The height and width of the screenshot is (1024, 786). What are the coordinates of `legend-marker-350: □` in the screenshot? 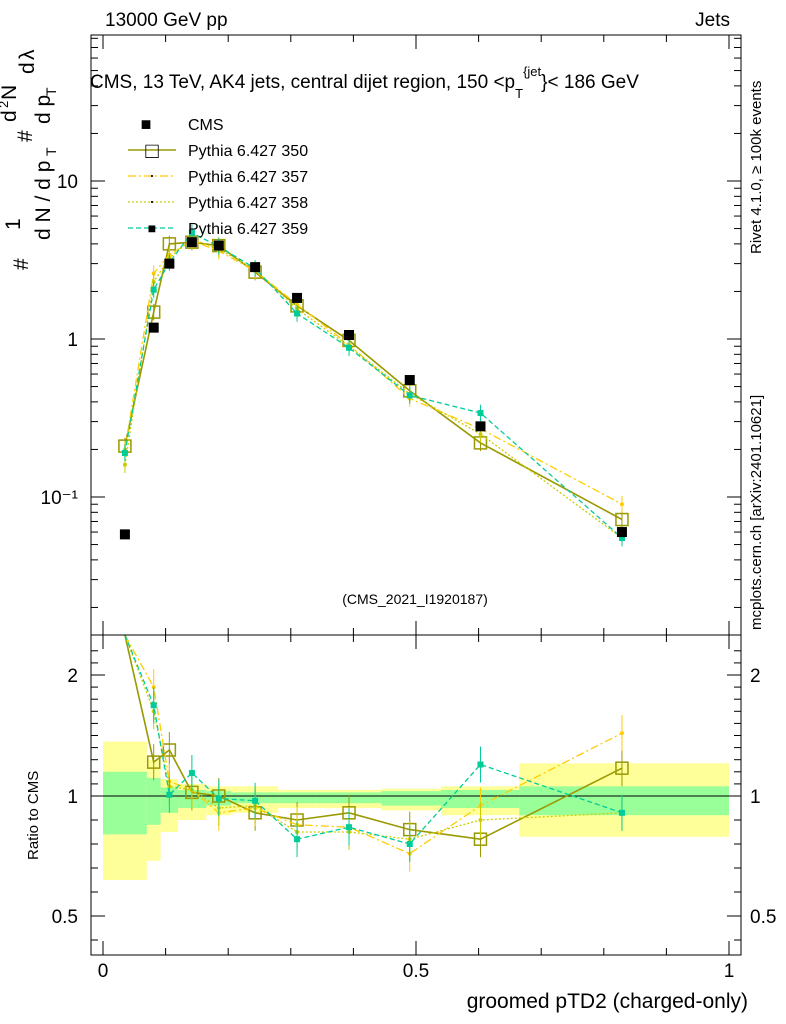 It's located at (151, 150).